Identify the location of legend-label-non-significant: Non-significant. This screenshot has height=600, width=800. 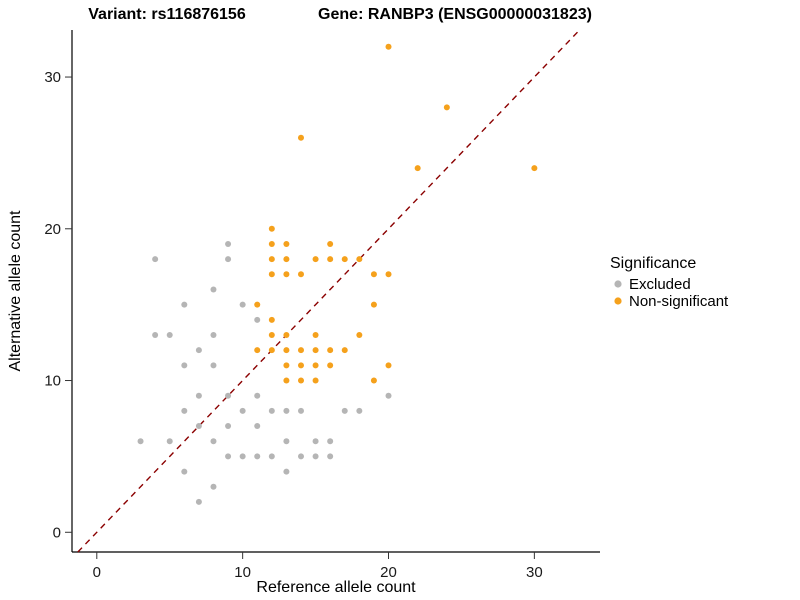
(679, 301).